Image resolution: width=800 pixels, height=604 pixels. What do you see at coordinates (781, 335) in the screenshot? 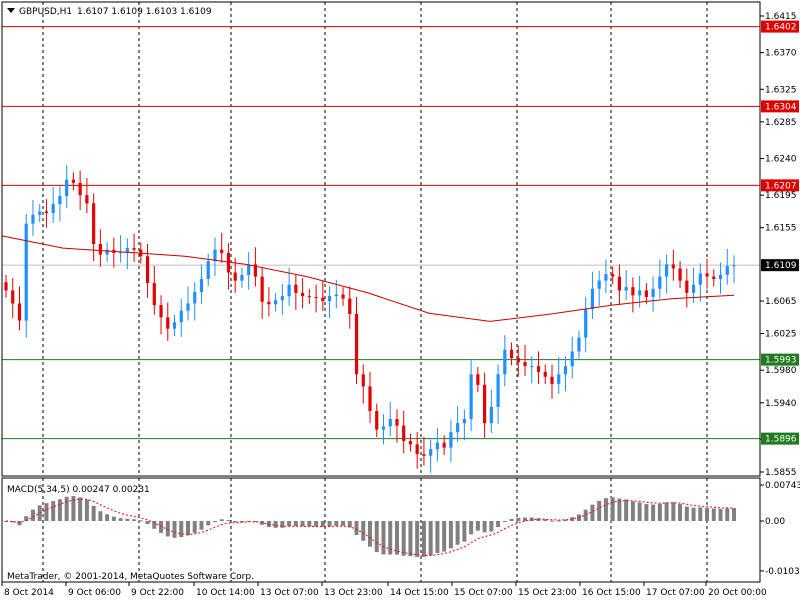
I see `price-tick-label: 1.6025` at bounding box center [781, 335].